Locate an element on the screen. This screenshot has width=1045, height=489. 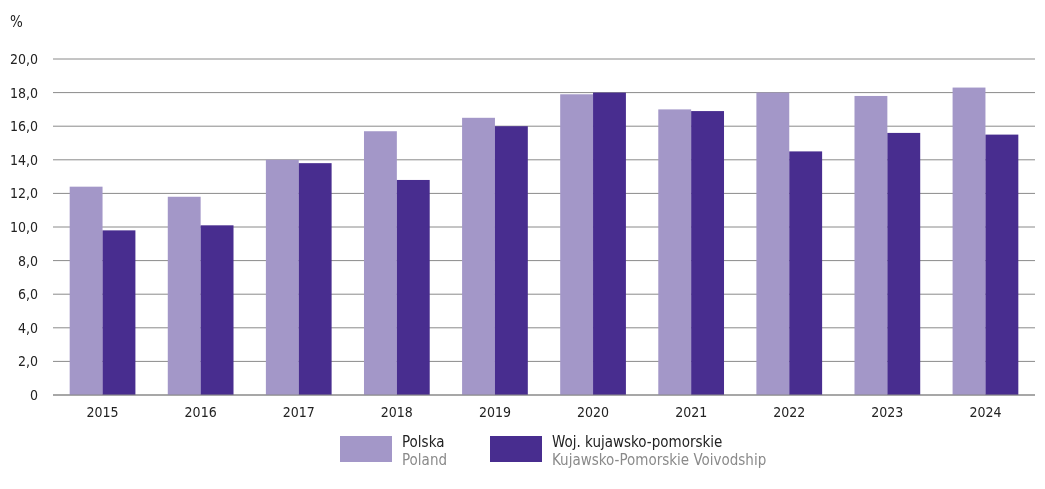
y-tick-label: 2,0 is located at coordinates (27, 361).